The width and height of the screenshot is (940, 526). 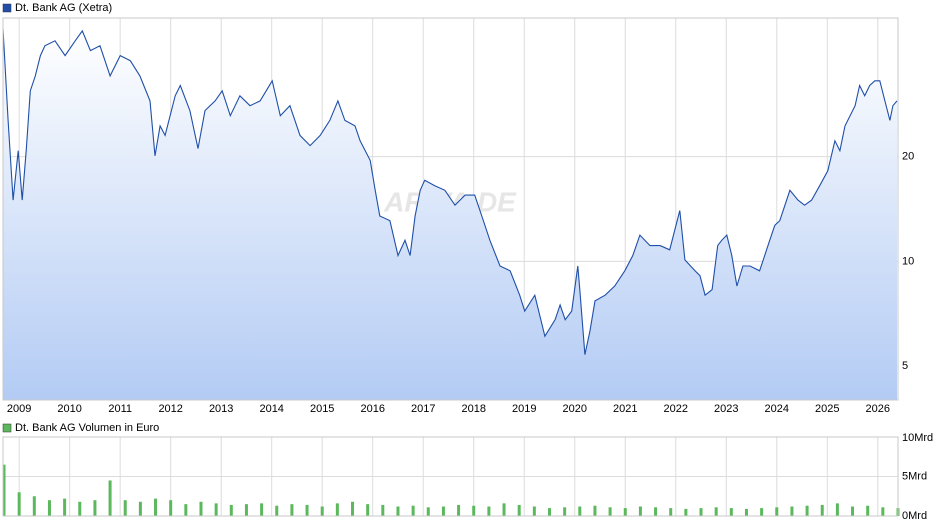 I want to click on x-tick-label: 2024, so click(x=777, y=409).